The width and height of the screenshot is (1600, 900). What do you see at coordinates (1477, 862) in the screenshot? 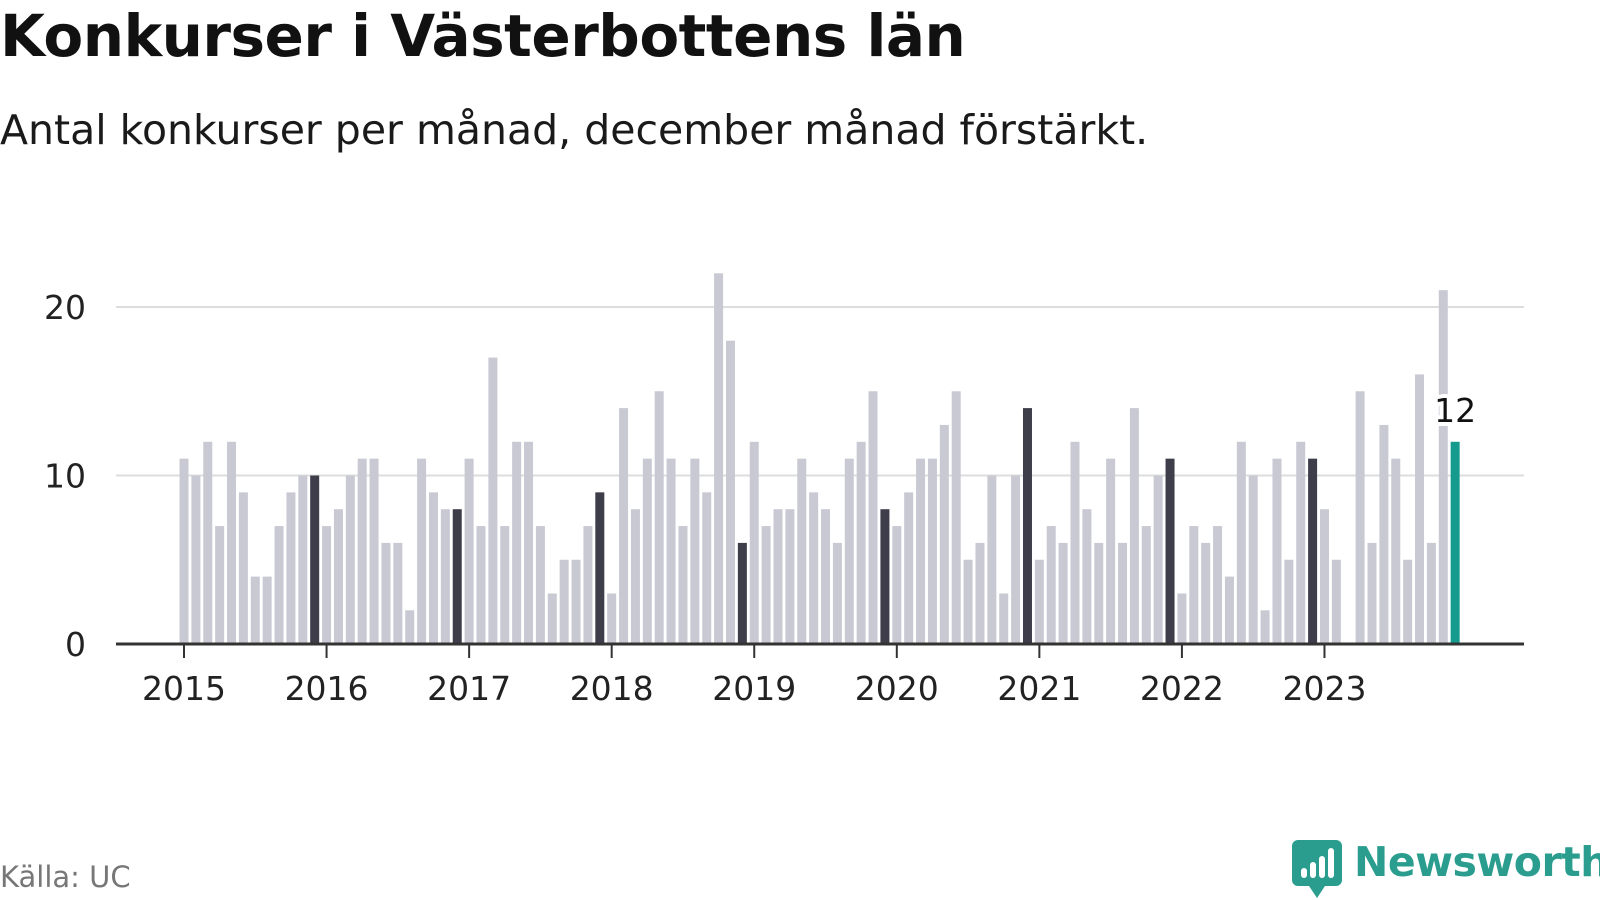
I see `brand-name: Newsworthy` at bounding box center [1477, 862].